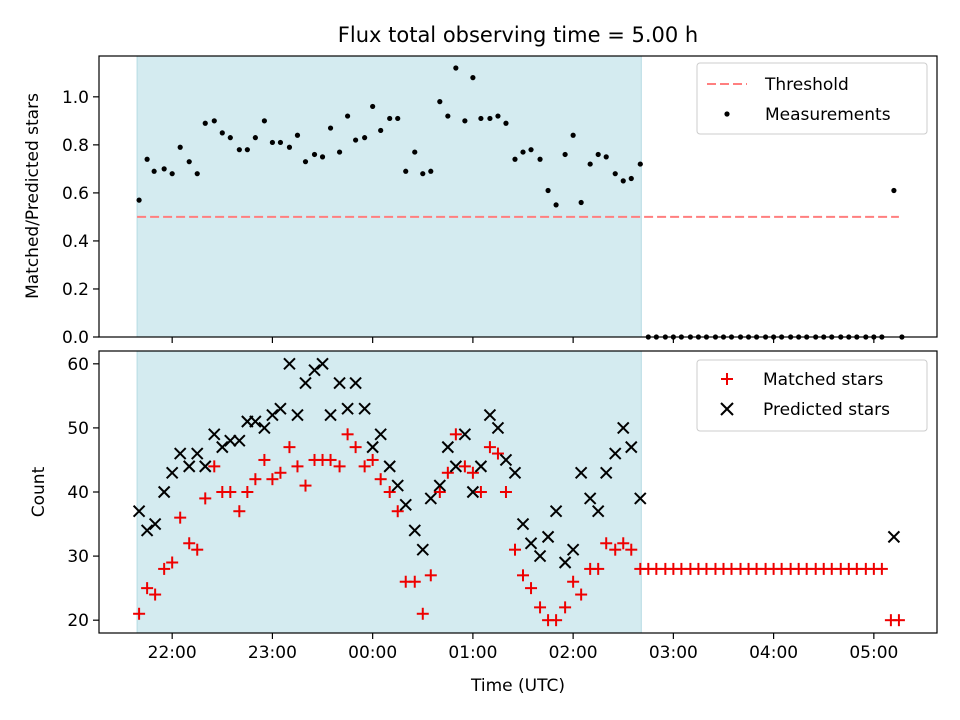 The width and height of the screenshot is (960, 720). What do you see at coordinates (75, 338) in the screenshot?
I see `ratio-y-tick-label: 0.0` at bounding box center [75, 338].